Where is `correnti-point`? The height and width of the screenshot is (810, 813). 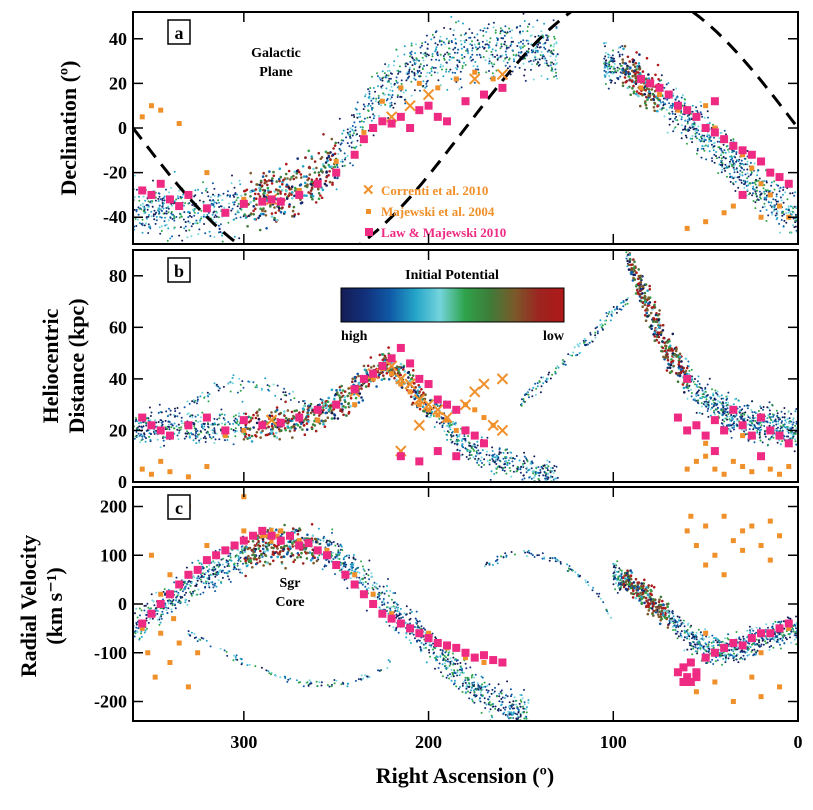
correnti-point is located at coordinates (410, 384).